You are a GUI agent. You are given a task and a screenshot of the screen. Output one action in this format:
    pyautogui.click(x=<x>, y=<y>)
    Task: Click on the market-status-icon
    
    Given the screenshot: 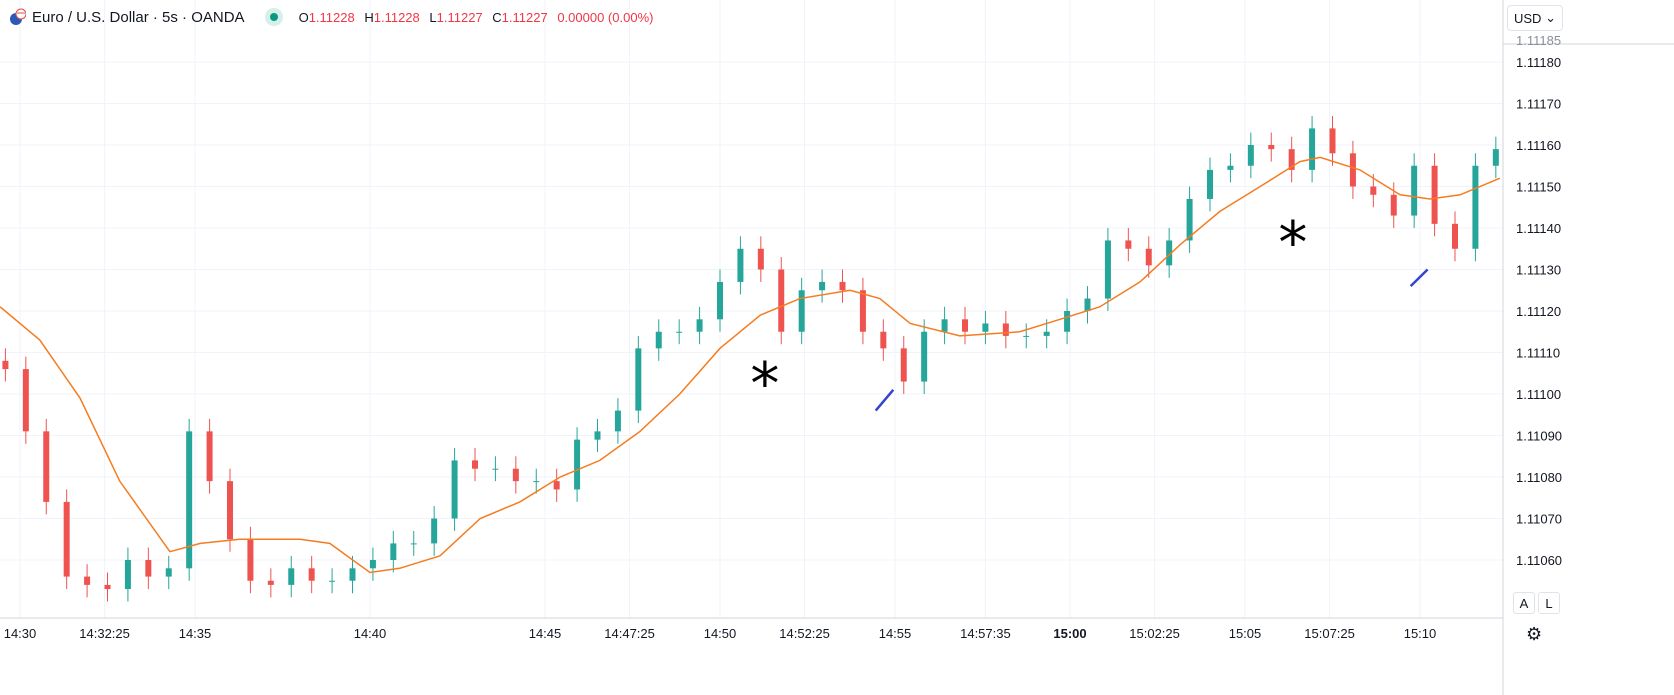 What is the action you would take?
    pyautogui.click(x=273, y=17)
    